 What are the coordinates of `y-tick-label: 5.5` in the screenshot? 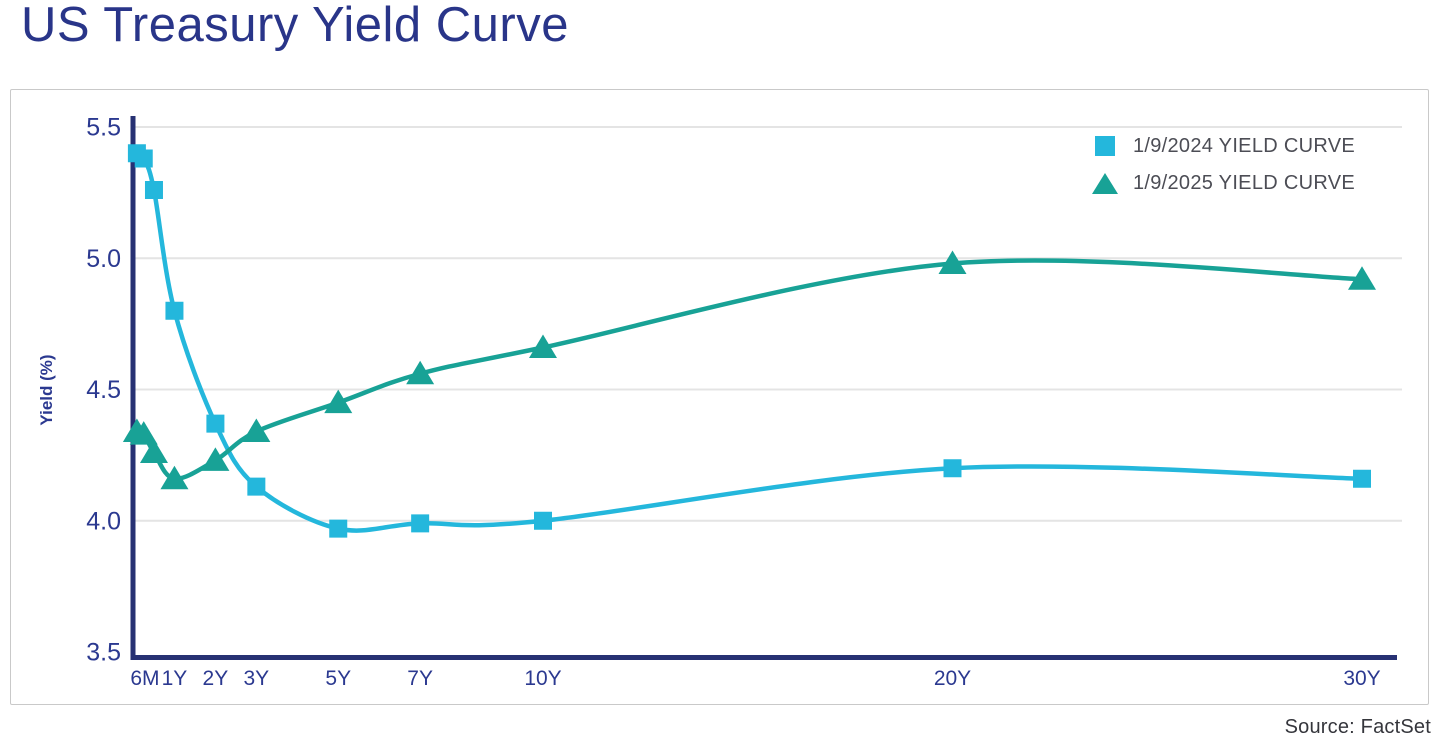 It's located at (103, 128).